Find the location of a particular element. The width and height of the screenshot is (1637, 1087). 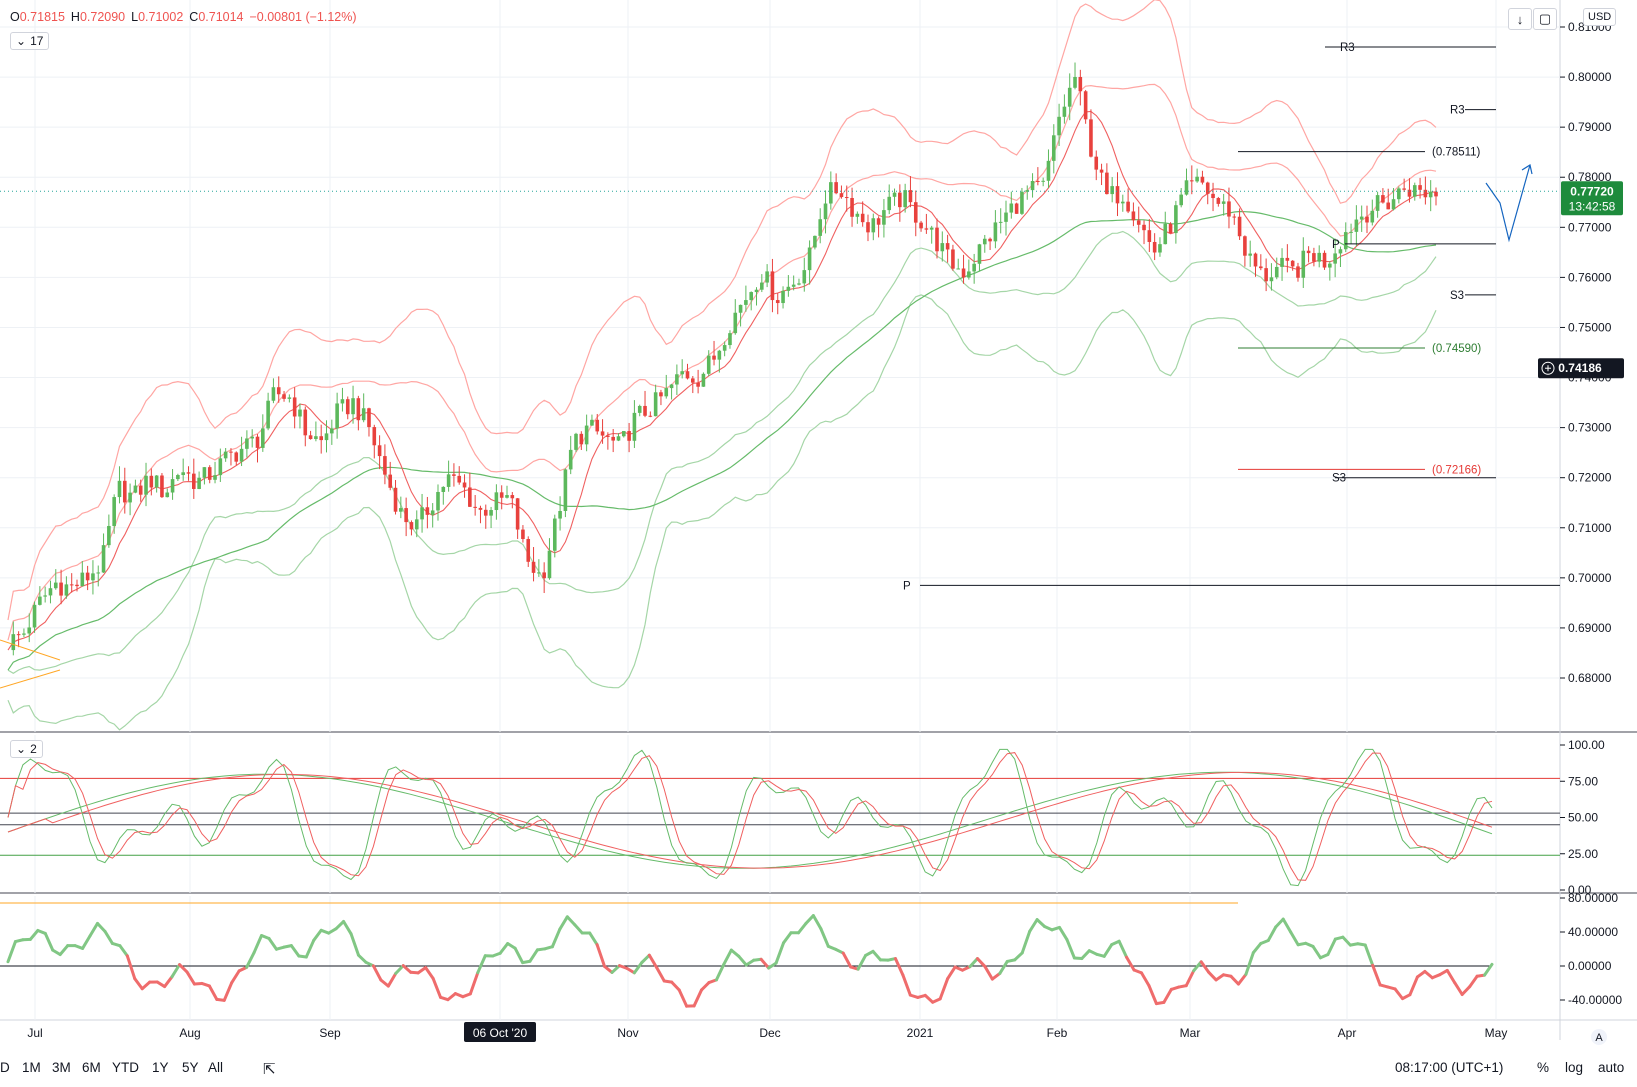

range-button-all: All is located at coordinates (216, 1067).